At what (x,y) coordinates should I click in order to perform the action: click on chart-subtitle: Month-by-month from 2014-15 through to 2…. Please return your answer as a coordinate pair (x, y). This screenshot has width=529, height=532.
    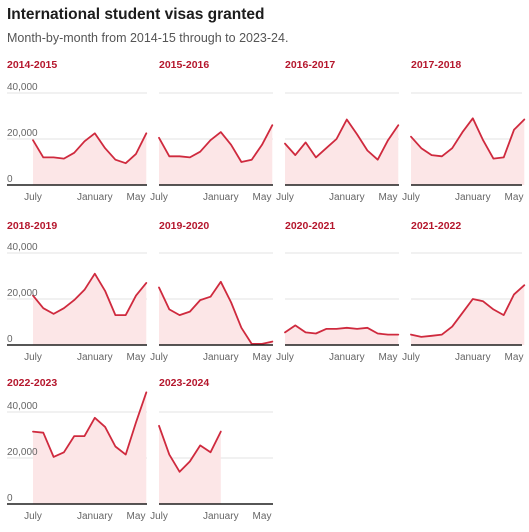
    Looking at the image, I should click on (148, 38).